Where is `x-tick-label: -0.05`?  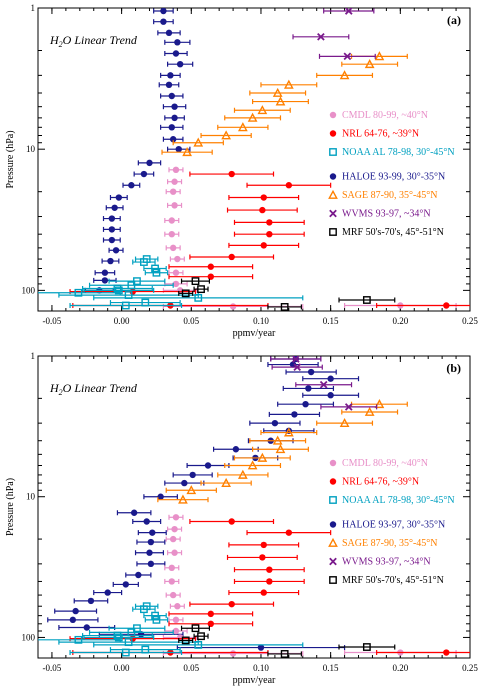
x-tick-label: -0.05 is located at coordinates (52, 321).